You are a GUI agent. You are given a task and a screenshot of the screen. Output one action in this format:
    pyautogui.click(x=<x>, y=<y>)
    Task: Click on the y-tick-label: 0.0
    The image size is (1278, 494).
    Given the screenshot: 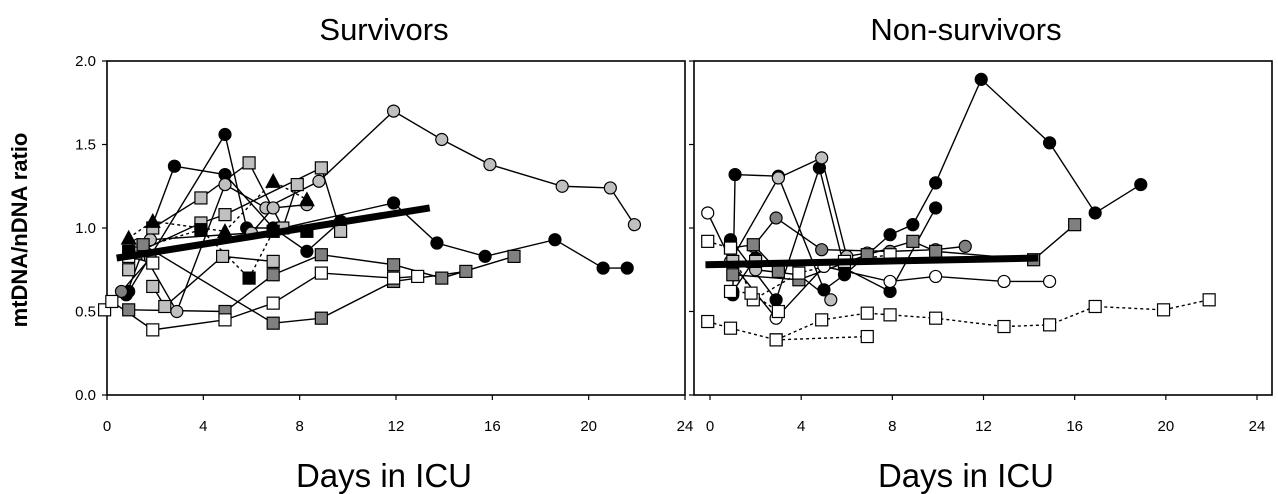 What is the action you would take?
    pyautogui.click(x=85, y=395)
    